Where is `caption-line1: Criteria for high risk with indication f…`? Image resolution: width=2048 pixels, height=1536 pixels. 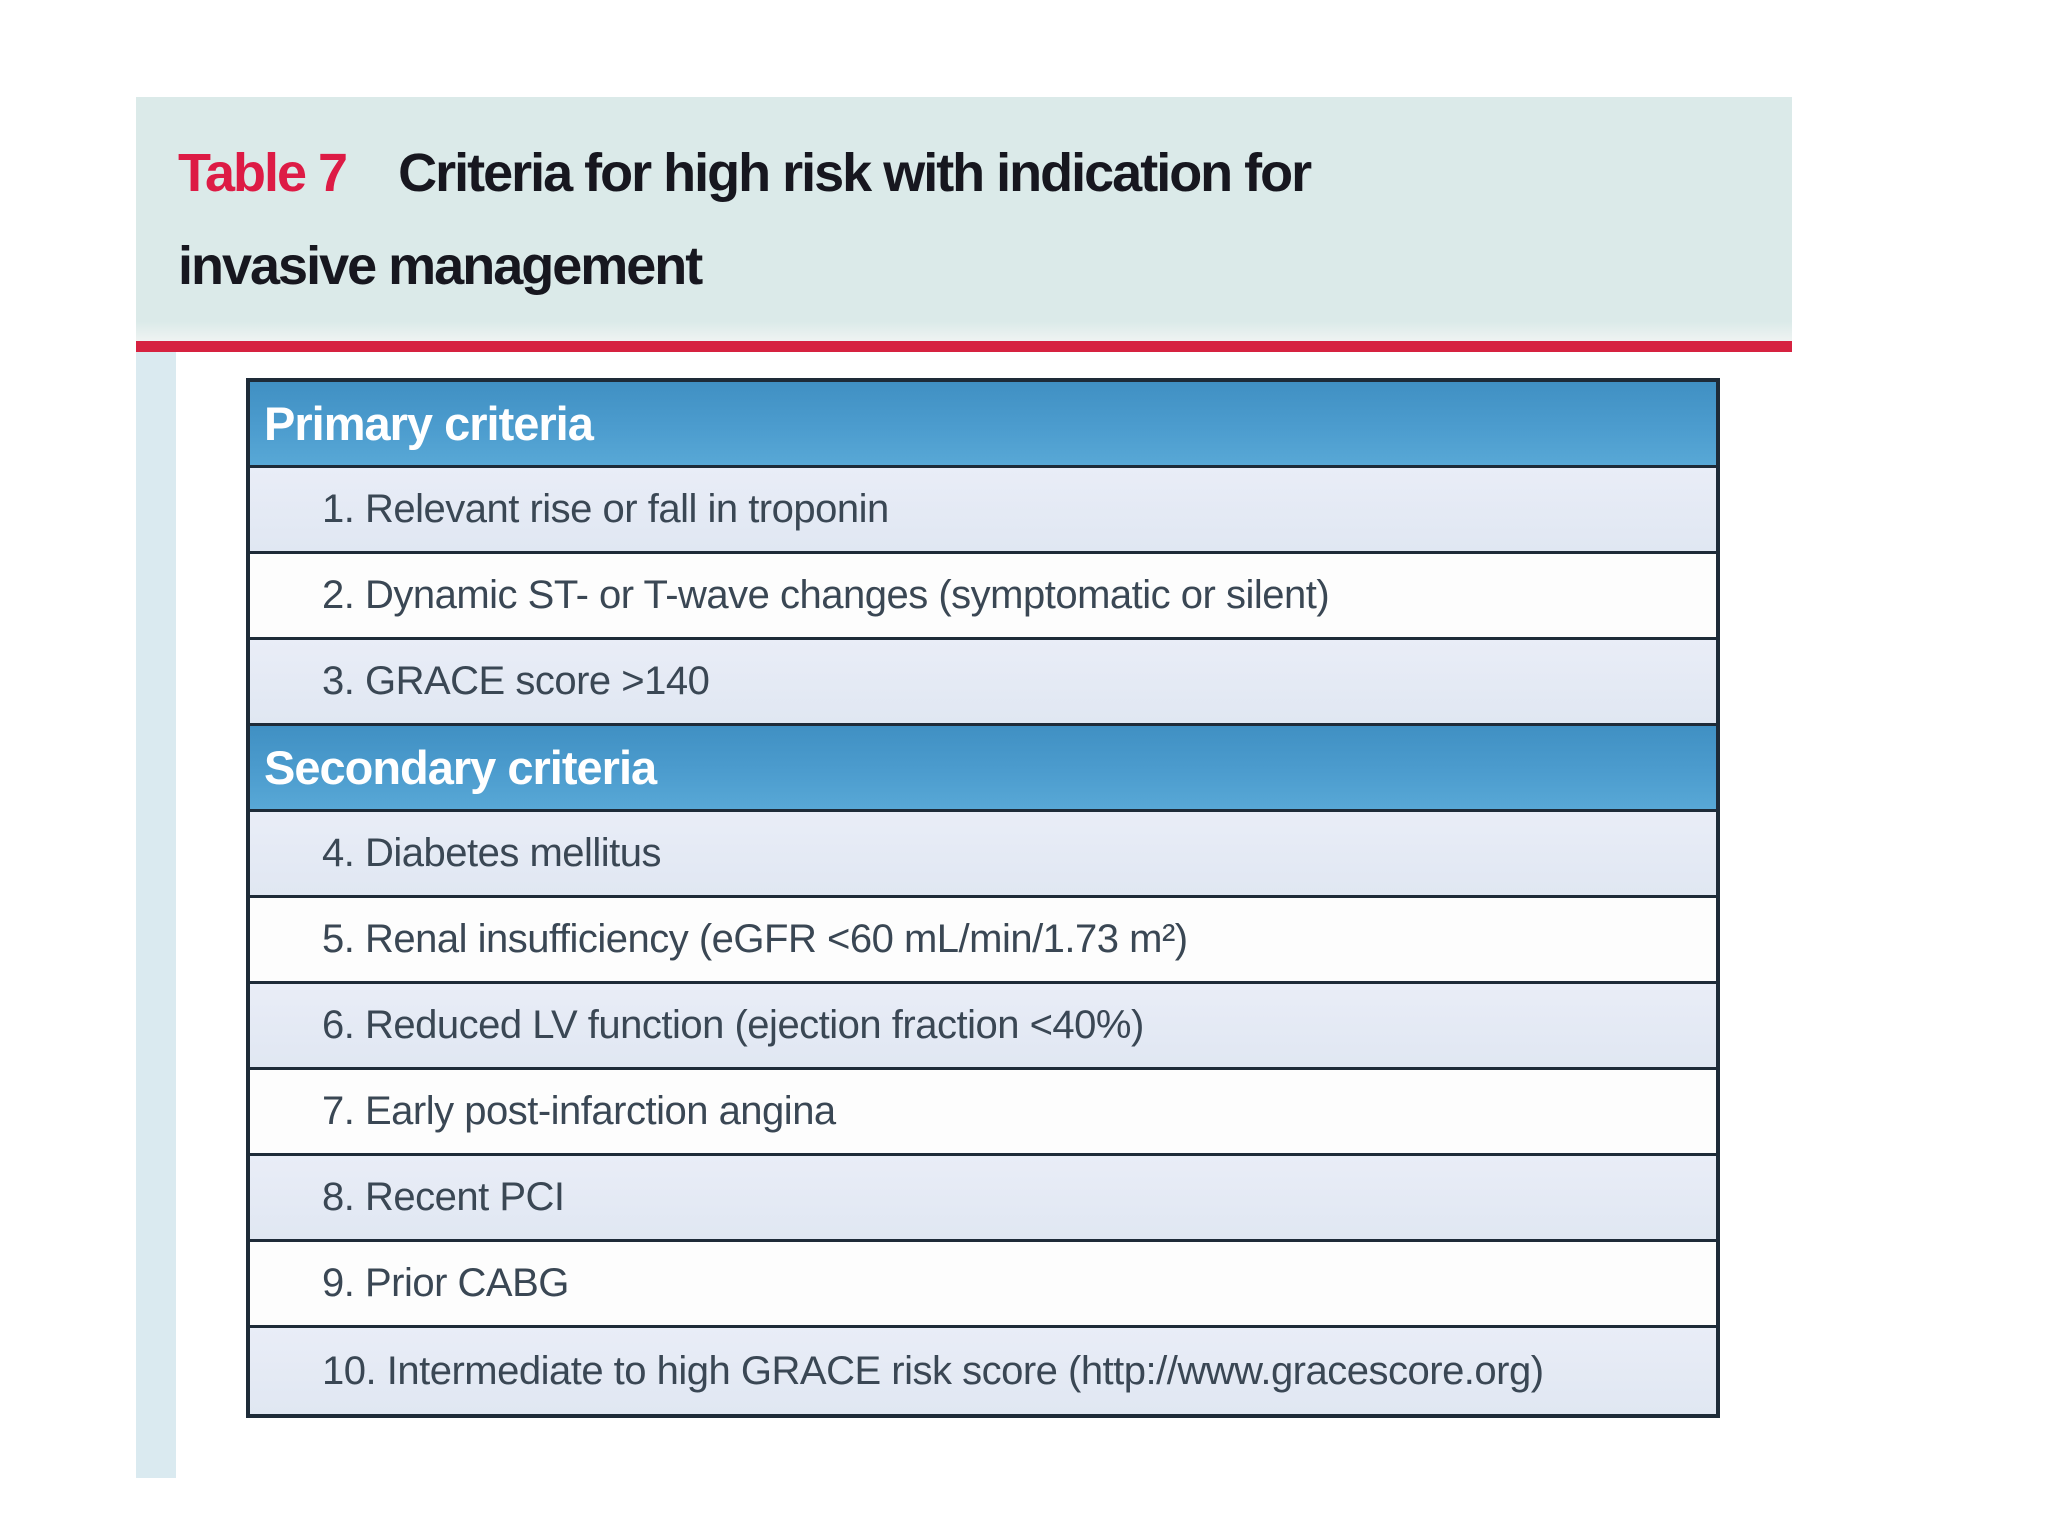 caption-line1: Criteria for high risk with indication f… is located at coordinates (855, 173).